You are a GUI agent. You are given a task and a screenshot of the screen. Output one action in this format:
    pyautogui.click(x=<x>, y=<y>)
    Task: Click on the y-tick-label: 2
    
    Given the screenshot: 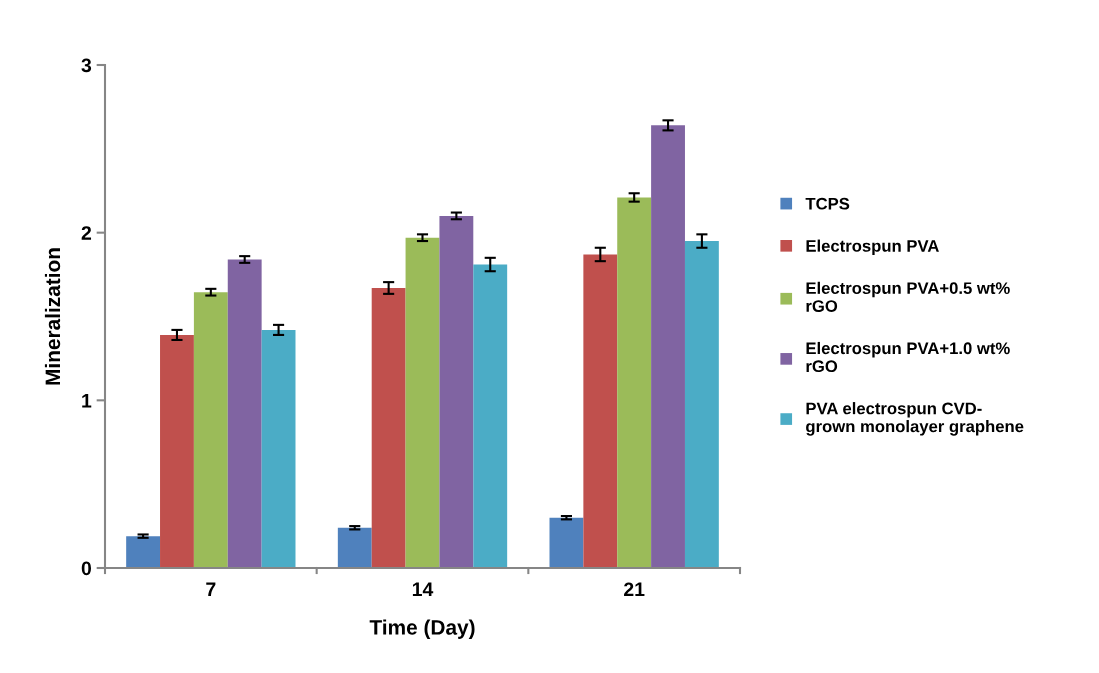 What is the action you would take?
    pyautogui.click(x=86, y=233)
    